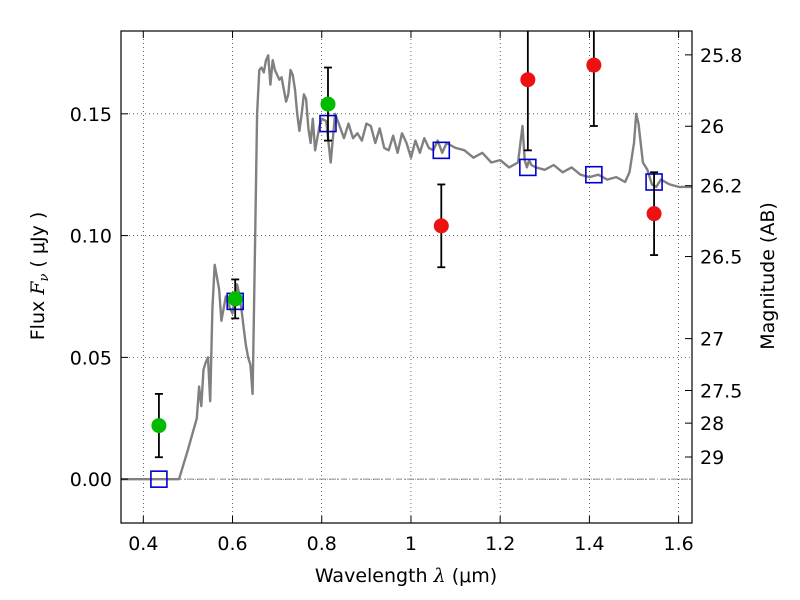 The height and width of the screenshot is (600, 800). Describe the element at coordinates (712, 458) in the screenshot. I see `y2-tick-label: 29` at that location.